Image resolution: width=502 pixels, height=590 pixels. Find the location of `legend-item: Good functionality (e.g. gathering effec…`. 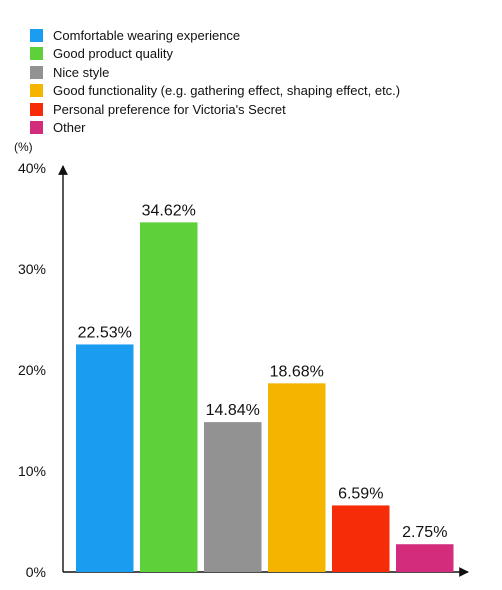

legend-item: Good functionality (e.g. gathering effec… is located at coordinates (215, 91).